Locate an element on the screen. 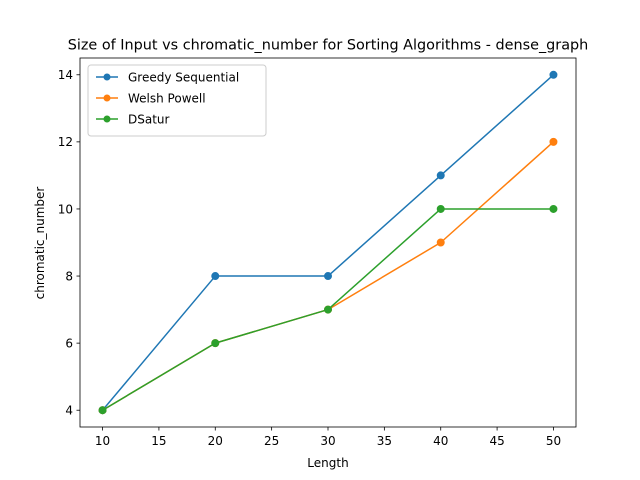 Image resolution: width=640 pixels, height=480 pixels. x-axis-label: Length is located at coordinates (327, 463).